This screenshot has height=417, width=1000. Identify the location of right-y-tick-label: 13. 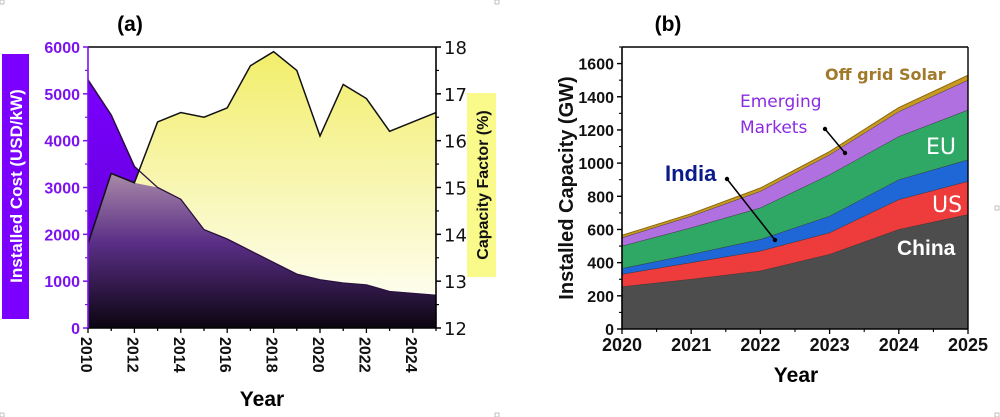
(455, 282).